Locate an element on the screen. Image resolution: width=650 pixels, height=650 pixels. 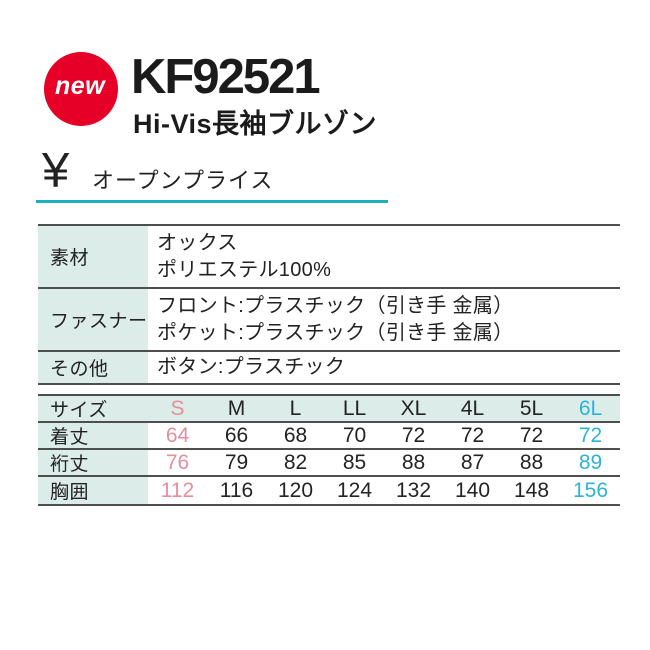
size-value: 76 is located at coordinates (177, 462).